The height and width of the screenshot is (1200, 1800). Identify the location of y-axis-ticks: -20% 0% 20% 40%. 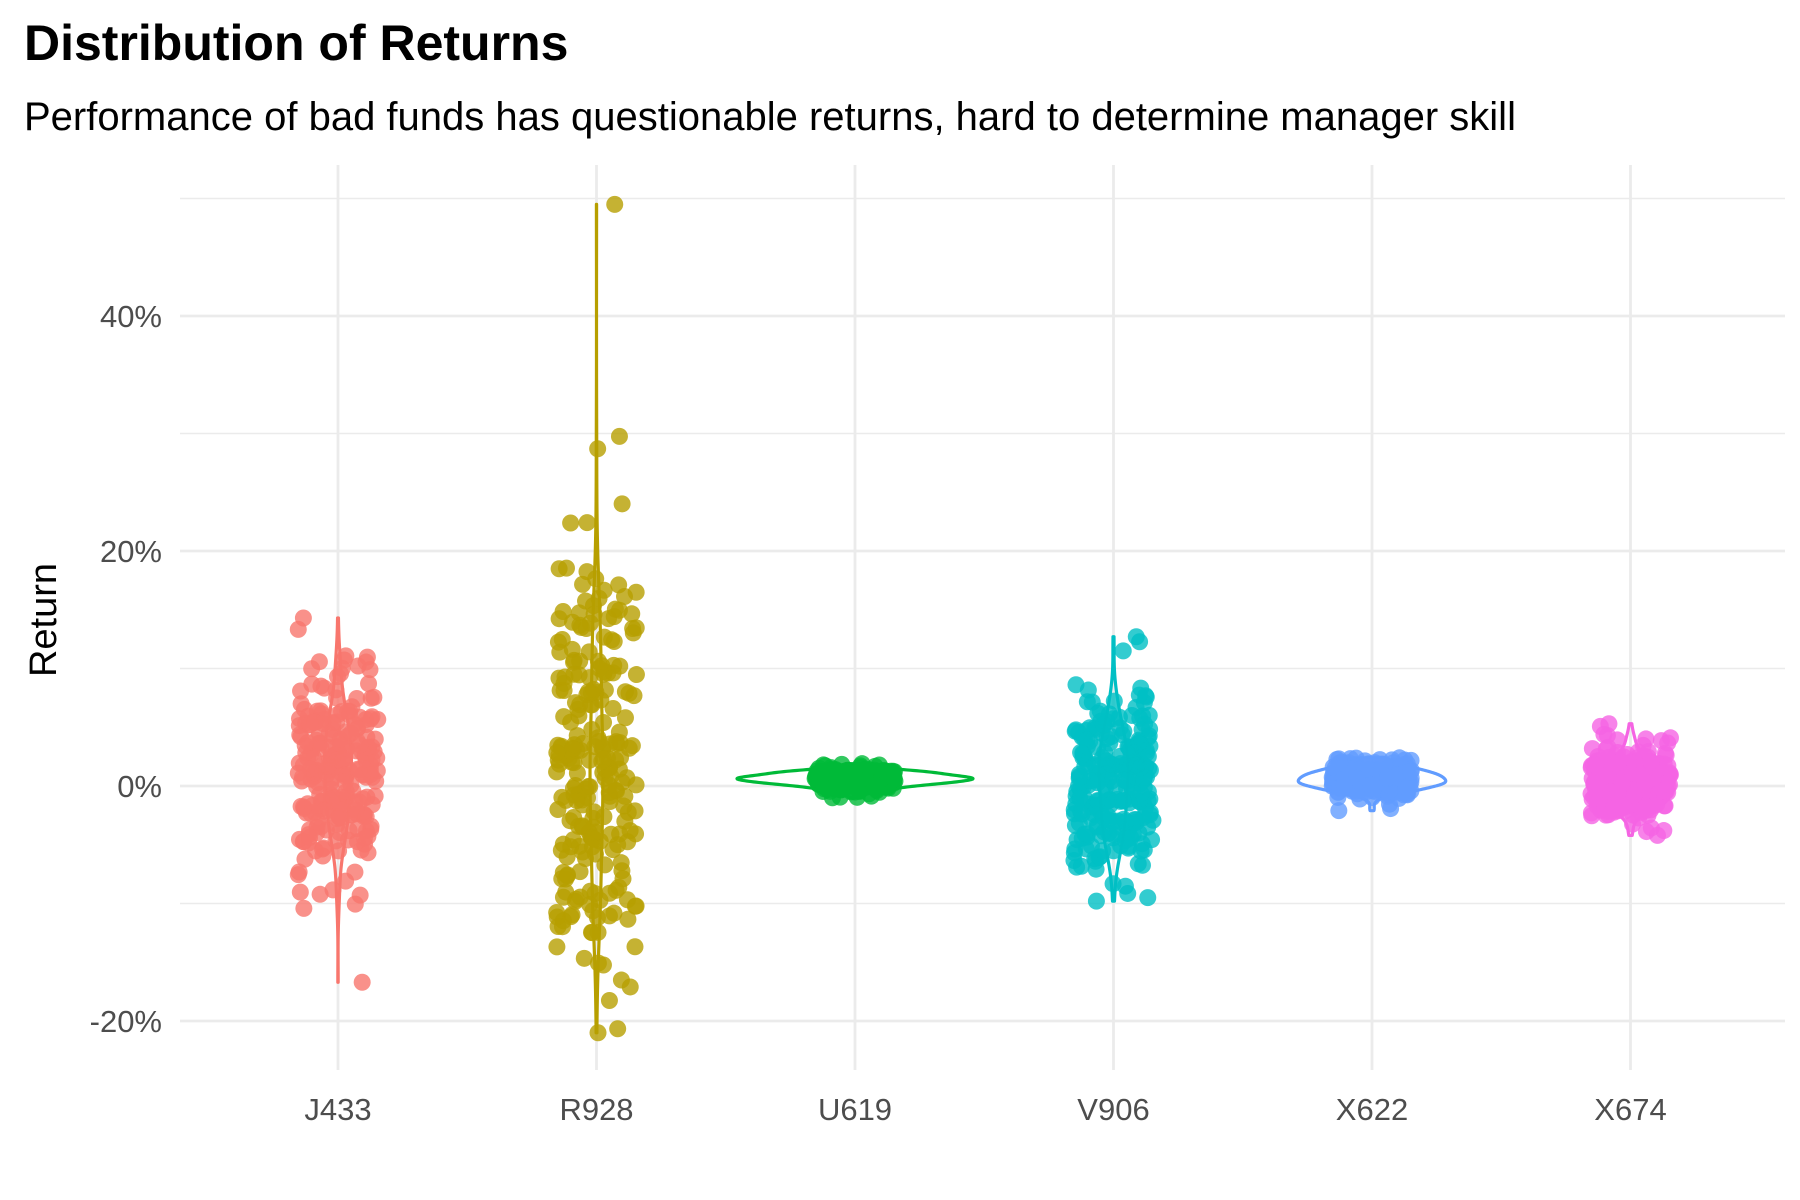
(126, 669).